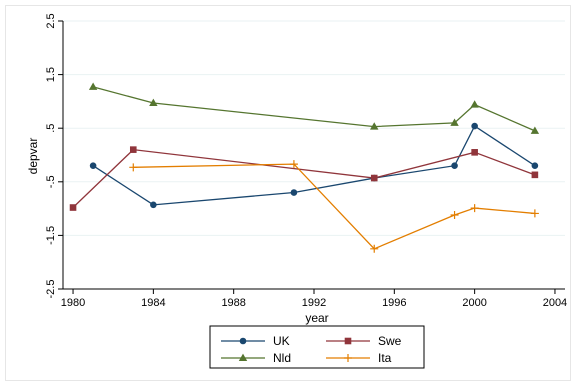 The height and width of the screenshot is (386, 576). Describe the element at coordinates (316, 318) in the screenshot. I see `x-axis-title: year` at that location.